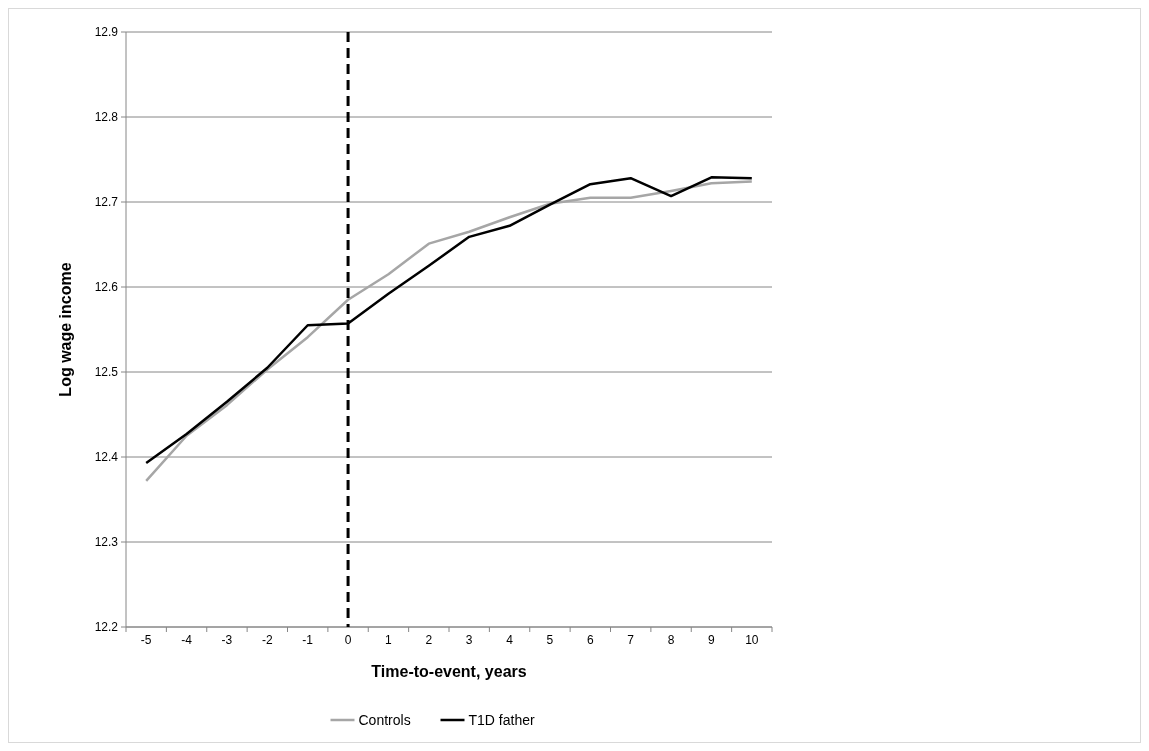  I want to click on x-tick-label: 6, so click(590, 640).